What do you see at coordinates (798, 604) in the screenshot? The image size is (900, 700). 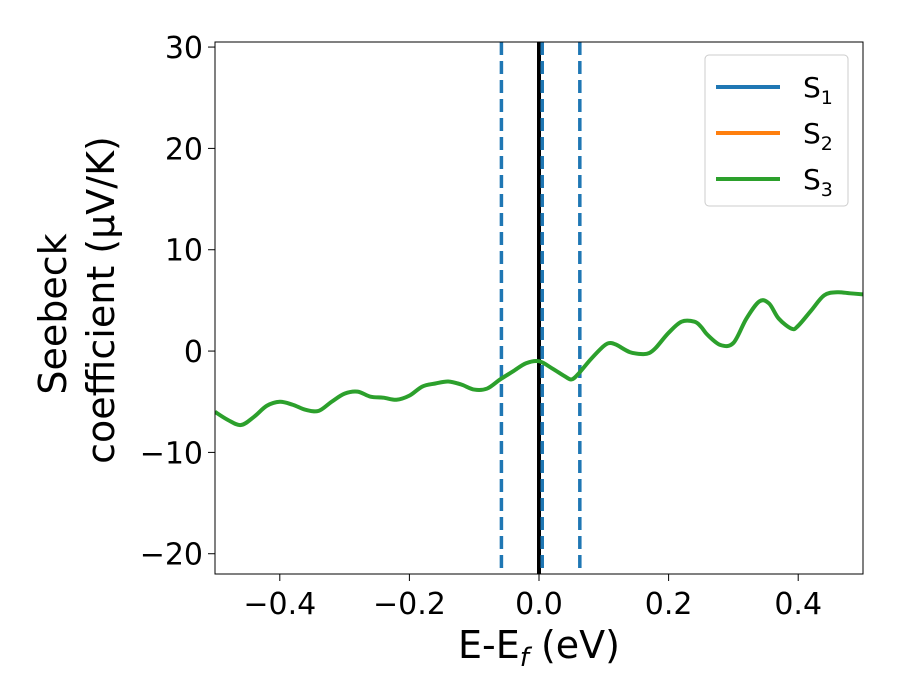 I see `x-tick-label: 0.4` at bounding box center [798, 604].